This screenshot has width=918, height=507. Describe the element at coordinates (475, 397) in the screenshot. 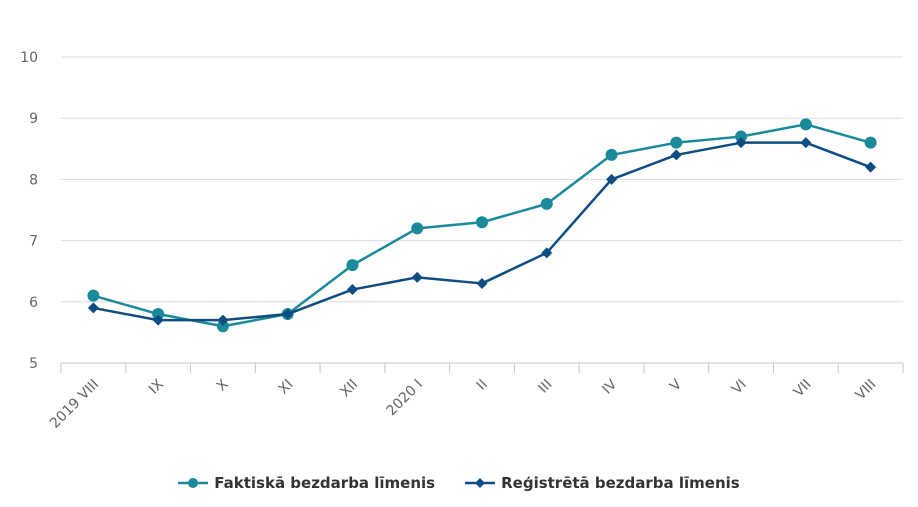

I see `x-axis: 2019 VIII IX X XI XII 2020 I II III IV V VI VII VIII` at that location.